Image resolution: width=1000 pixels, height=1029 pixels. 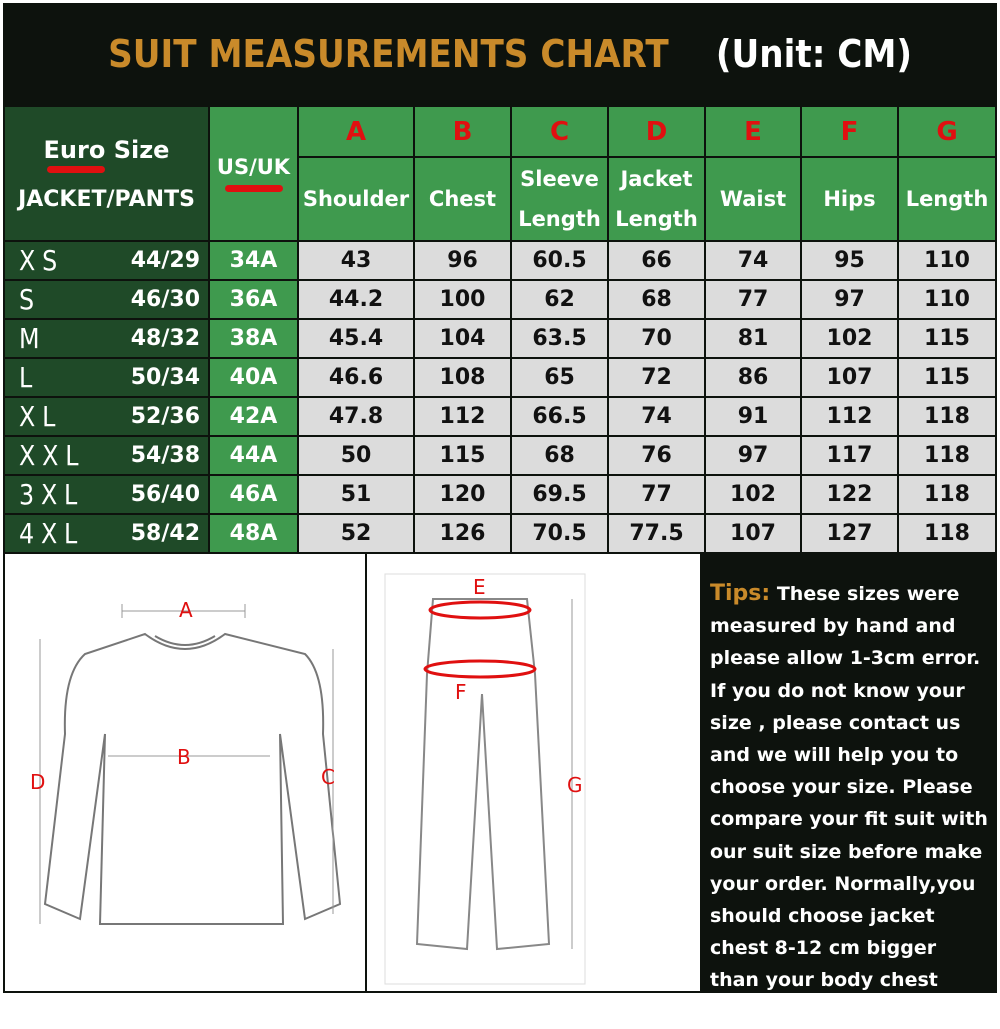 I want to click on measurement-cell: 86, so click(x=753, y=377).